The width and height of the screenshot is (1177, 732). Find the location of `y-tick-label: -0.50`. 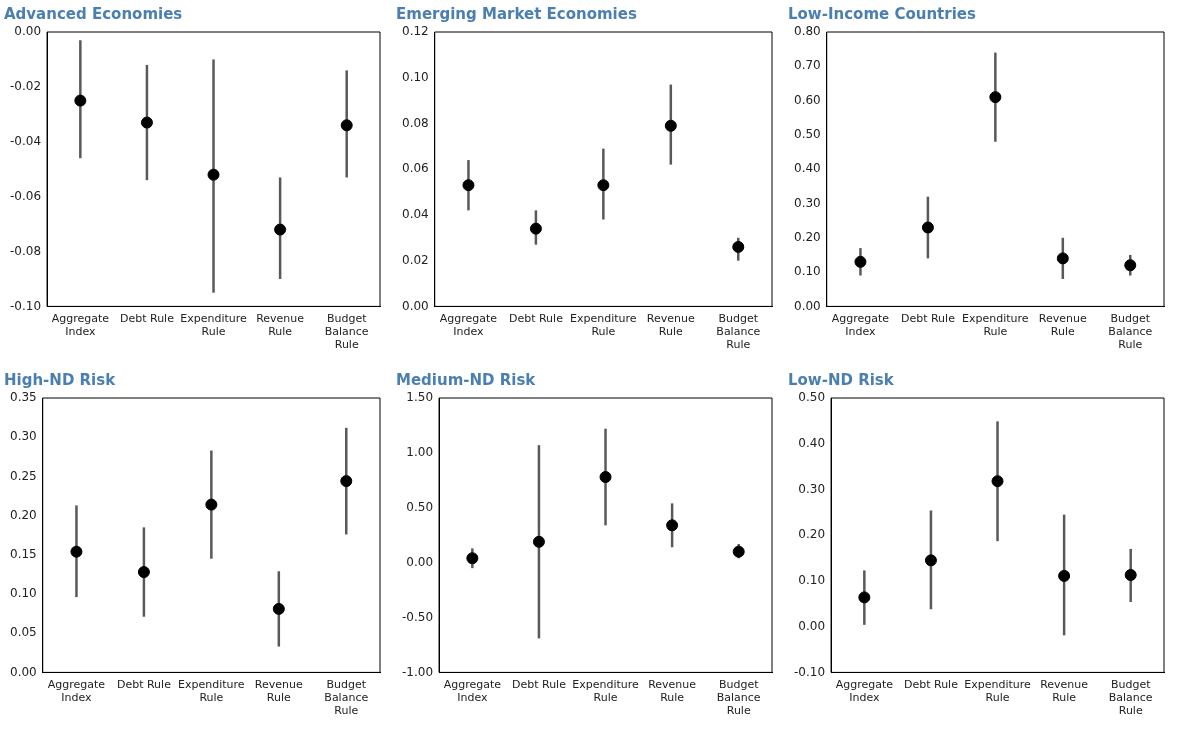

y-tick-label: -0.50 is located at coordinates (417, 616).